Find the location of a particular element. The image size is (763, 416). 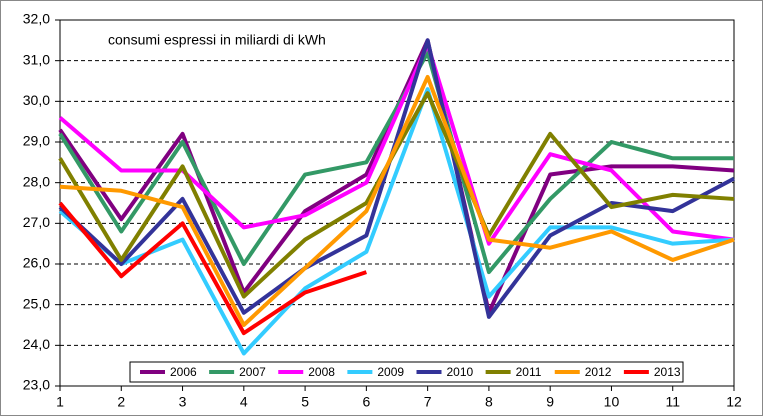

x-tick-label: 6 is located at coordinates (366, 402).